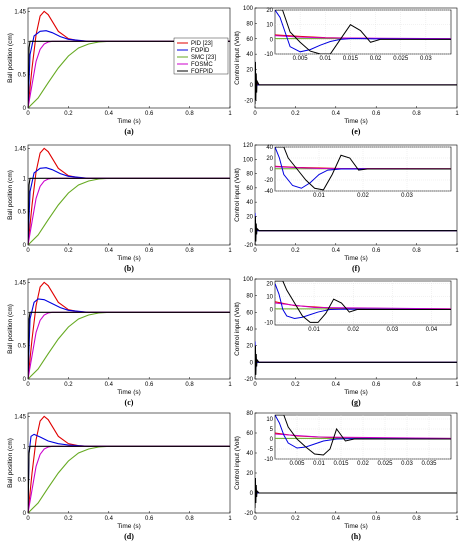 The image size is (464, 550). What do you see at coordinates (297, 464) in the screenshot?
I see `inset-x-tick-label: 0.005` at bounding box center [297, 464].